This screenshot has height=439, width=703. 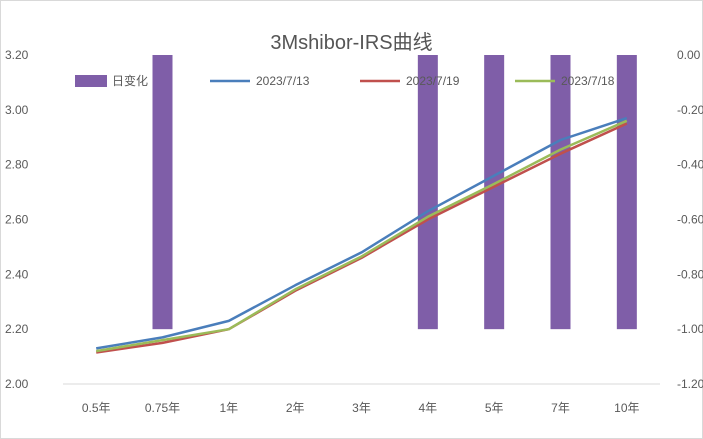 I want to click on x-tick-label: 5年, so click(x=494, y=408).